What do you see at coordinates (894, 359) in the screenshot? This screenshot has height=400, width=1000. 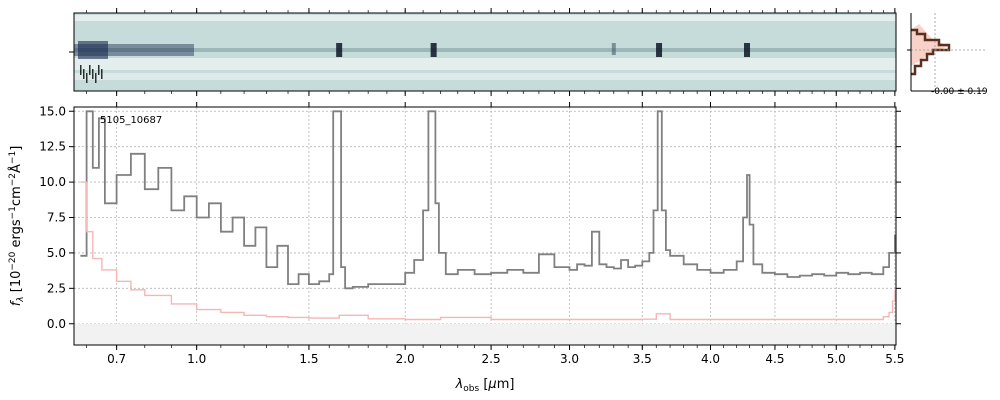 I see `x-tick-label: 5.5` at bounding box center [894, 359].